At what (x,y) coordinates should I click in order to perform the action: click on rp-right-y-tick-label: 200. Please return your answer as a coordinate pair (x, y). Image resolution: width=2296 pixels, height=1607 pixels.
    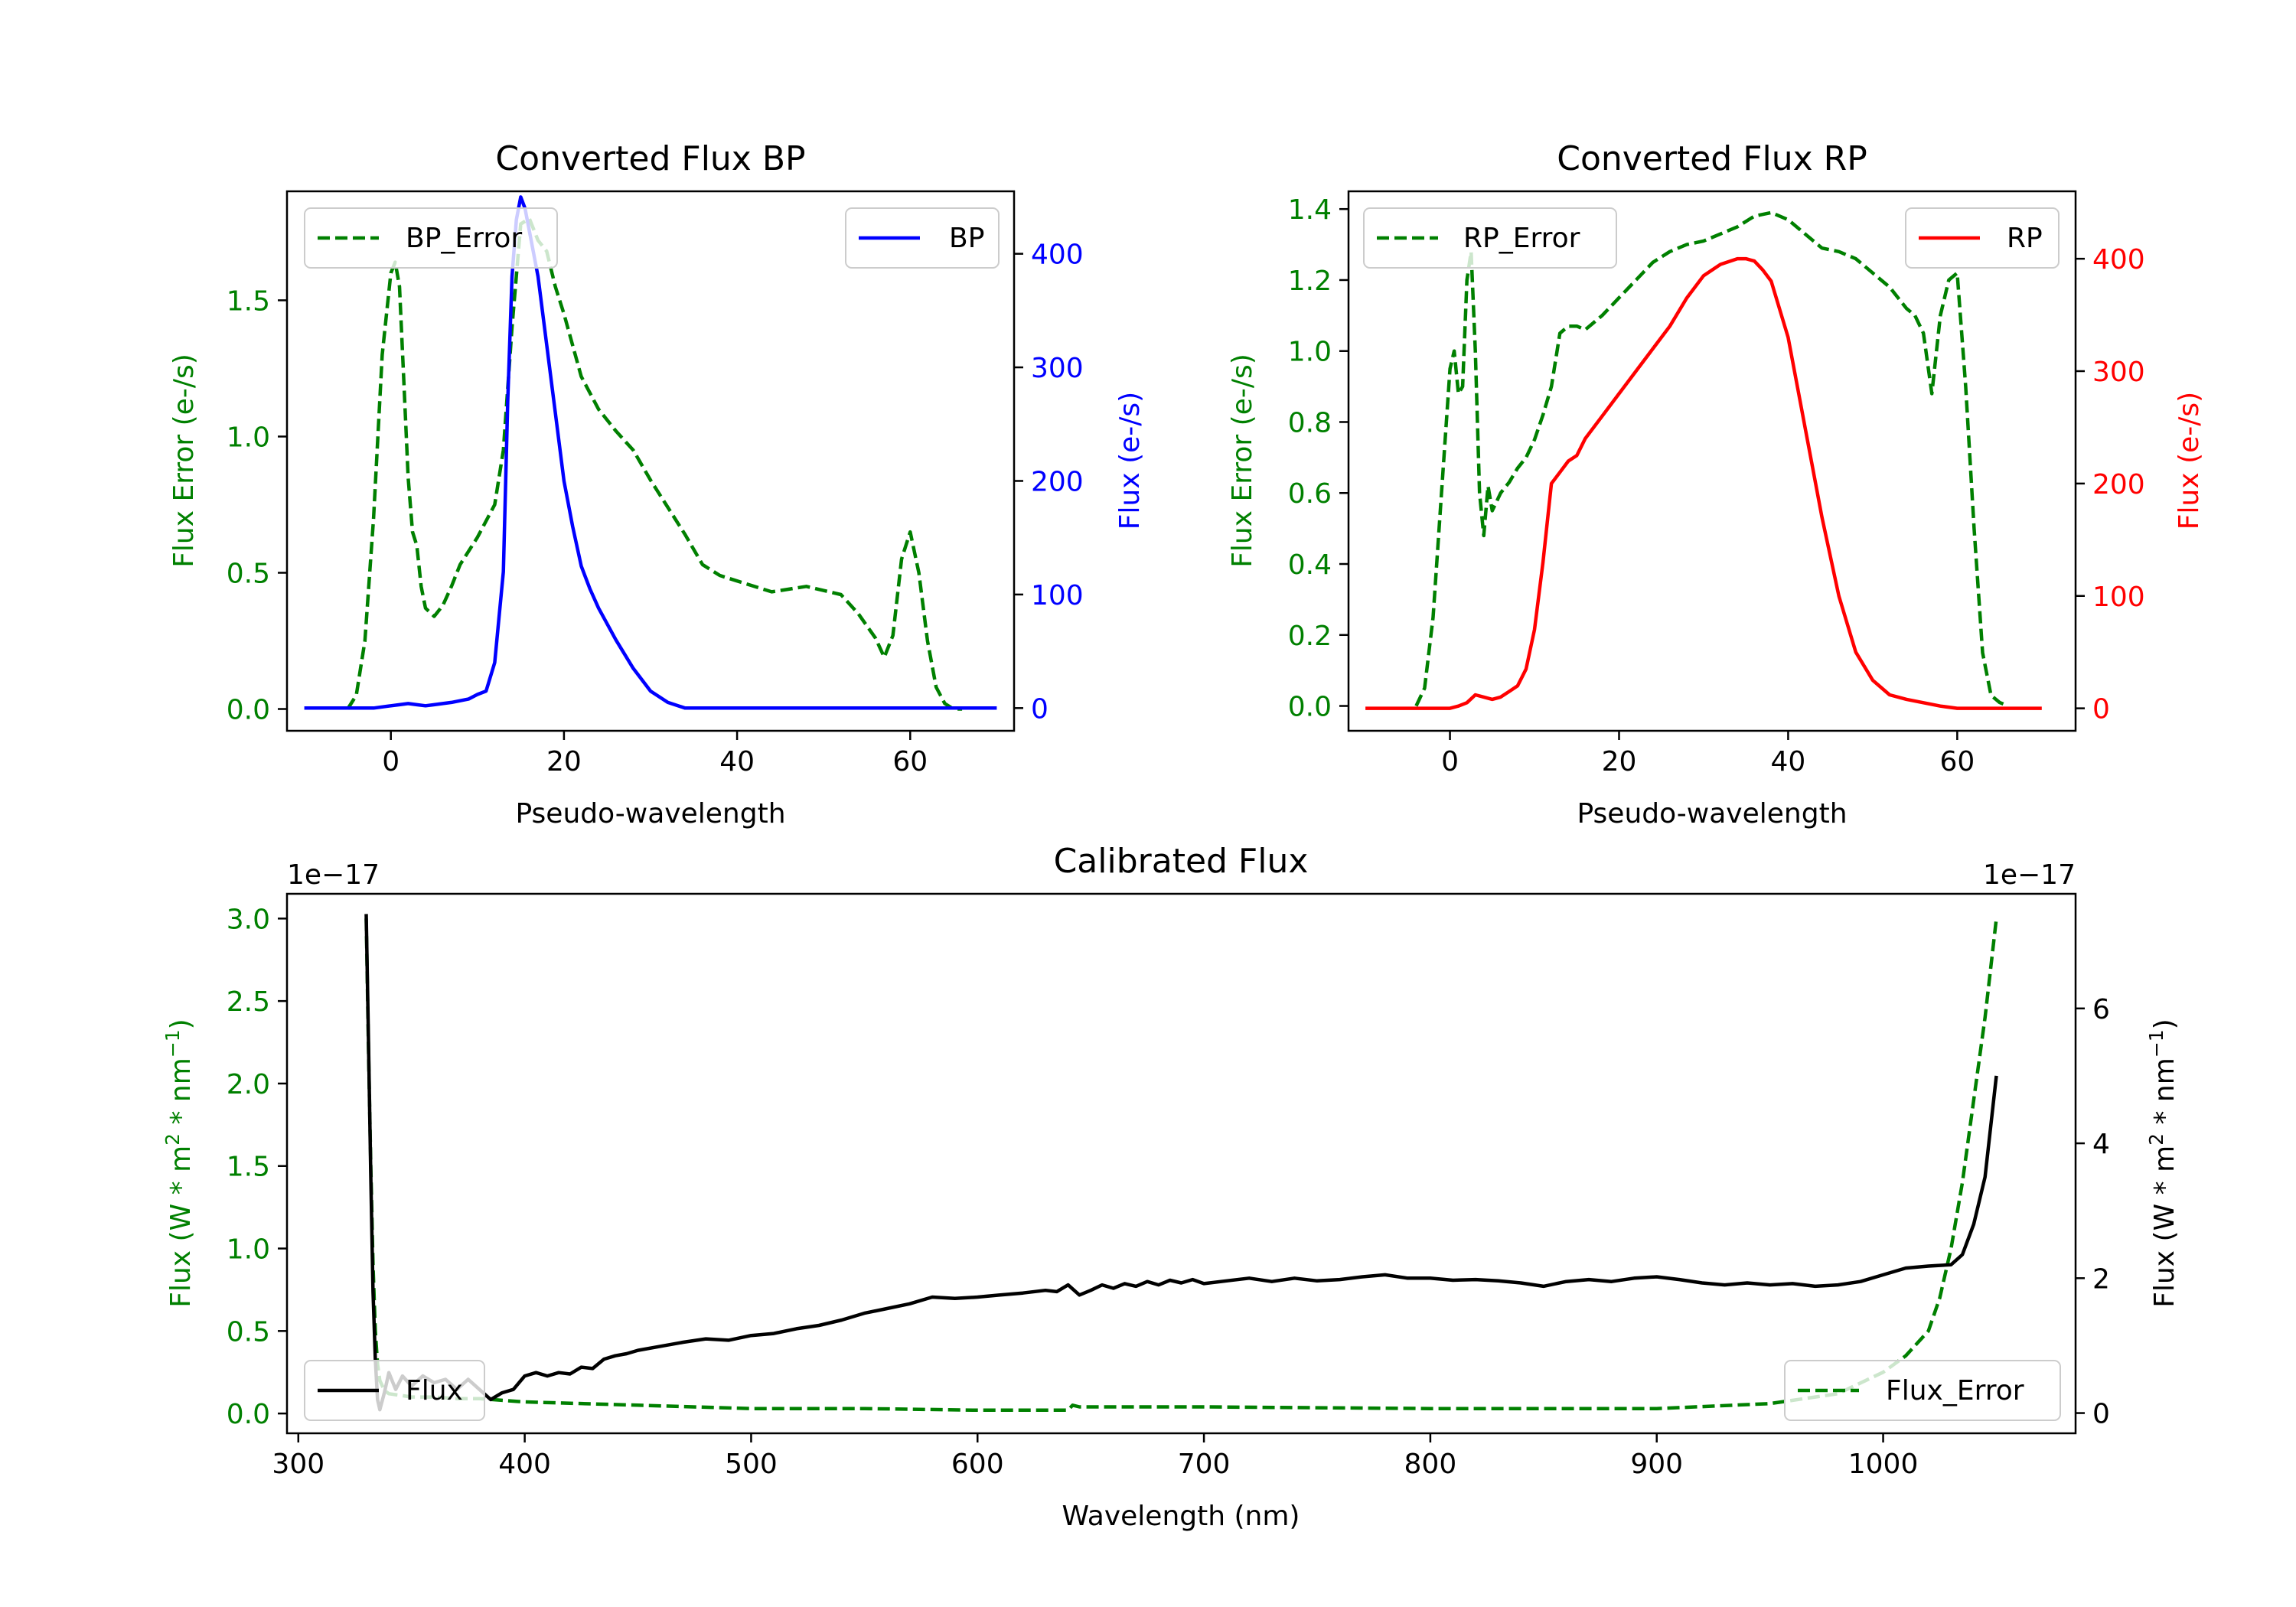
    Looking at the image, I should click on (2118, 485).